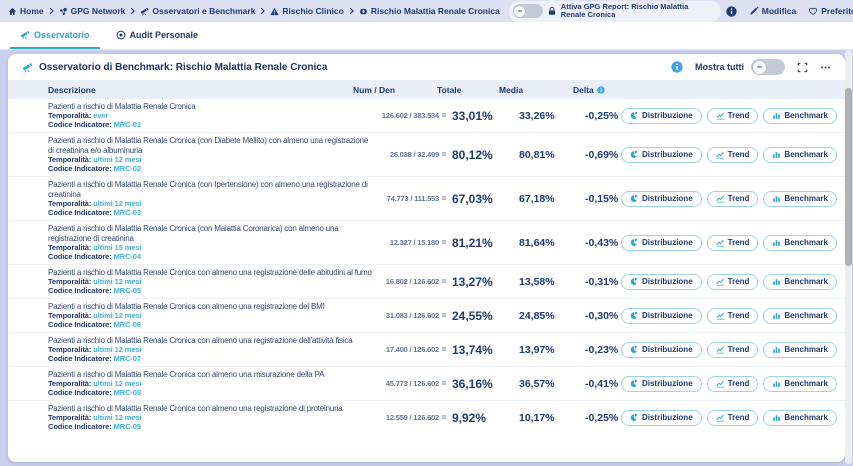  I want to click on num-den-value: 17.400 / 126.602, so click(412, 349).